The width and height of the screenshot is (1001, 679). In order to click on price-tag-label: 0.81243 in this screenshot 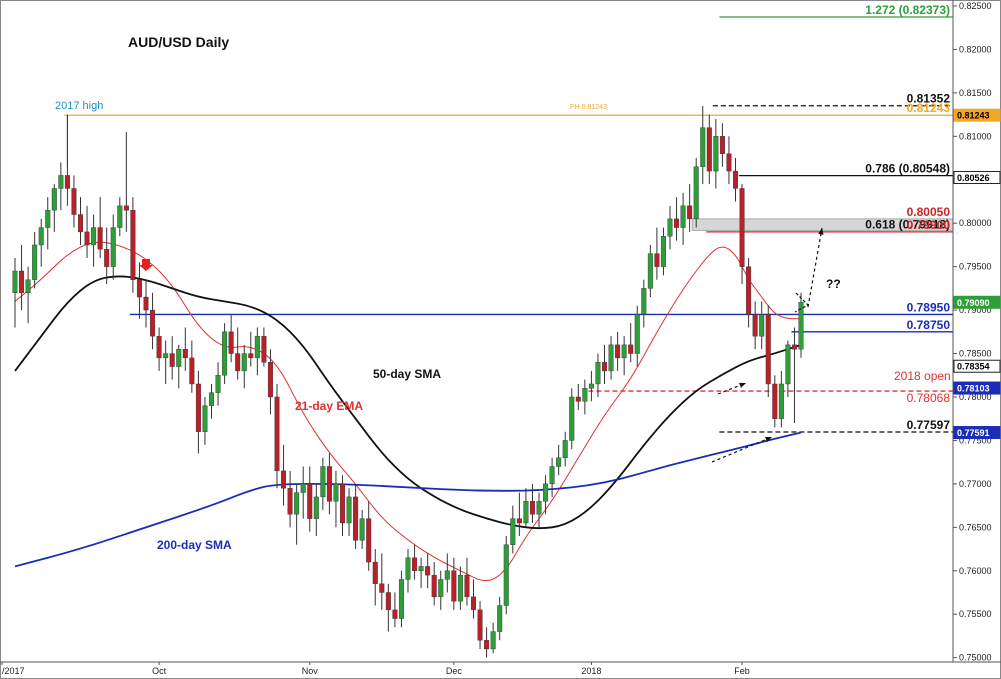, I will do `click(973, 116)`.